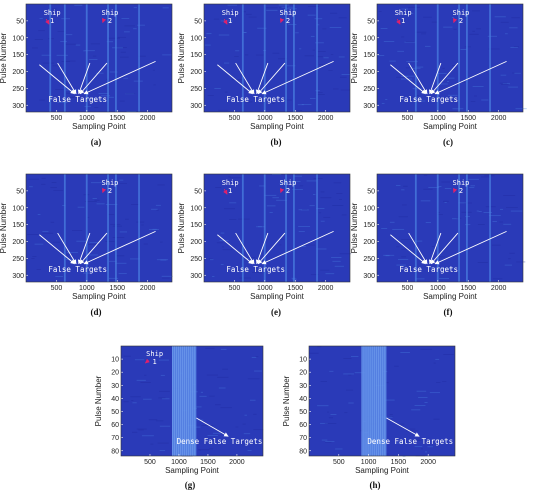  What do you see at coordinates (96, 312) in the screenshot?
I see `panel-caption: (d)` at bounding box center [96, 312].